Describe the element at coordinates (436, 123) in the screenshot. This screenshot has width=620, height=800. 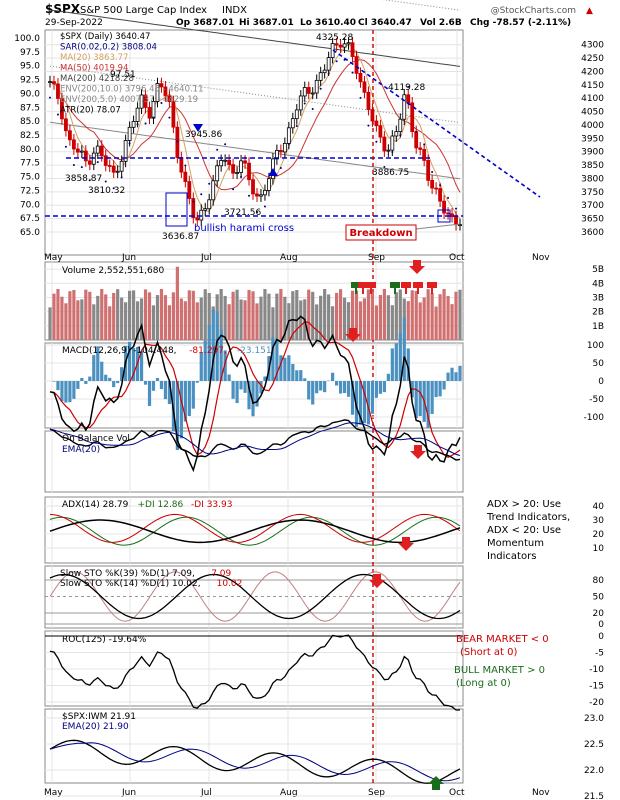
I see `downtrend-line` at that location.